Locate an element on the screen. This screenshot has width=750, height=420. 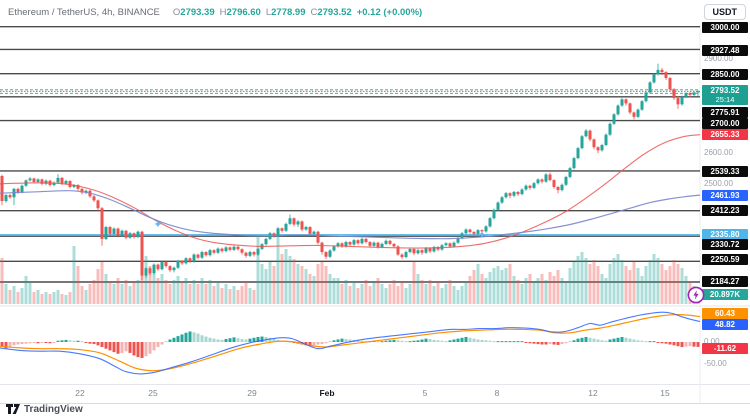
price-label: 2330.72 is located at coordinates (725, 244).